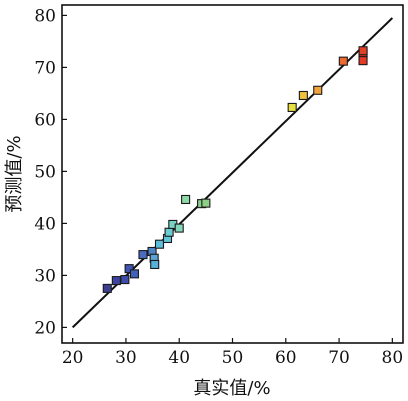 This screenshot has height=401, width=408. I want to click on y-tick-label: 70, so click(45, 68).